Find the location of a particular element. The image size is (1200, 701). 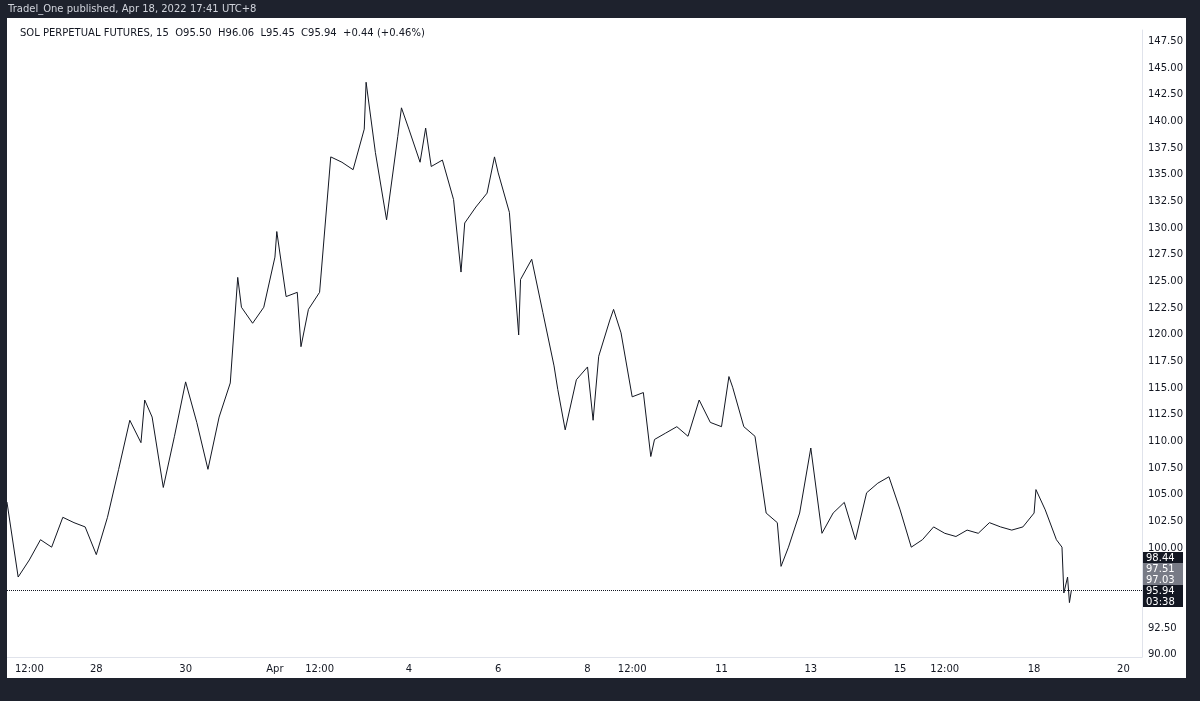

x-tick-label: 28 is located at coordinates (96, 668).